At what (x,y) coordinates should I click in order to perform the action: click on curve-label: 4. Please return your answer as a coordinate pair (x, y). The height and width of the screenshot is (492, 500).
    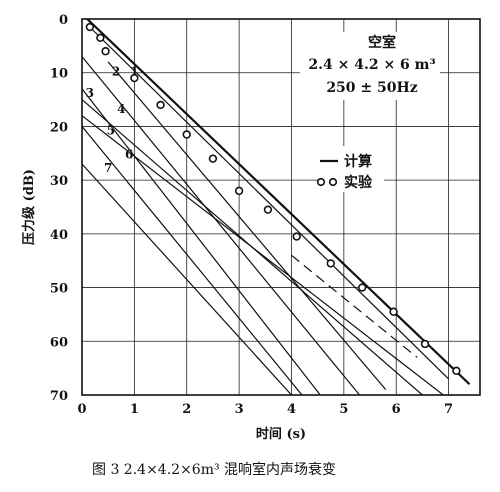
    Looking at the image, I should click on (121, 109).